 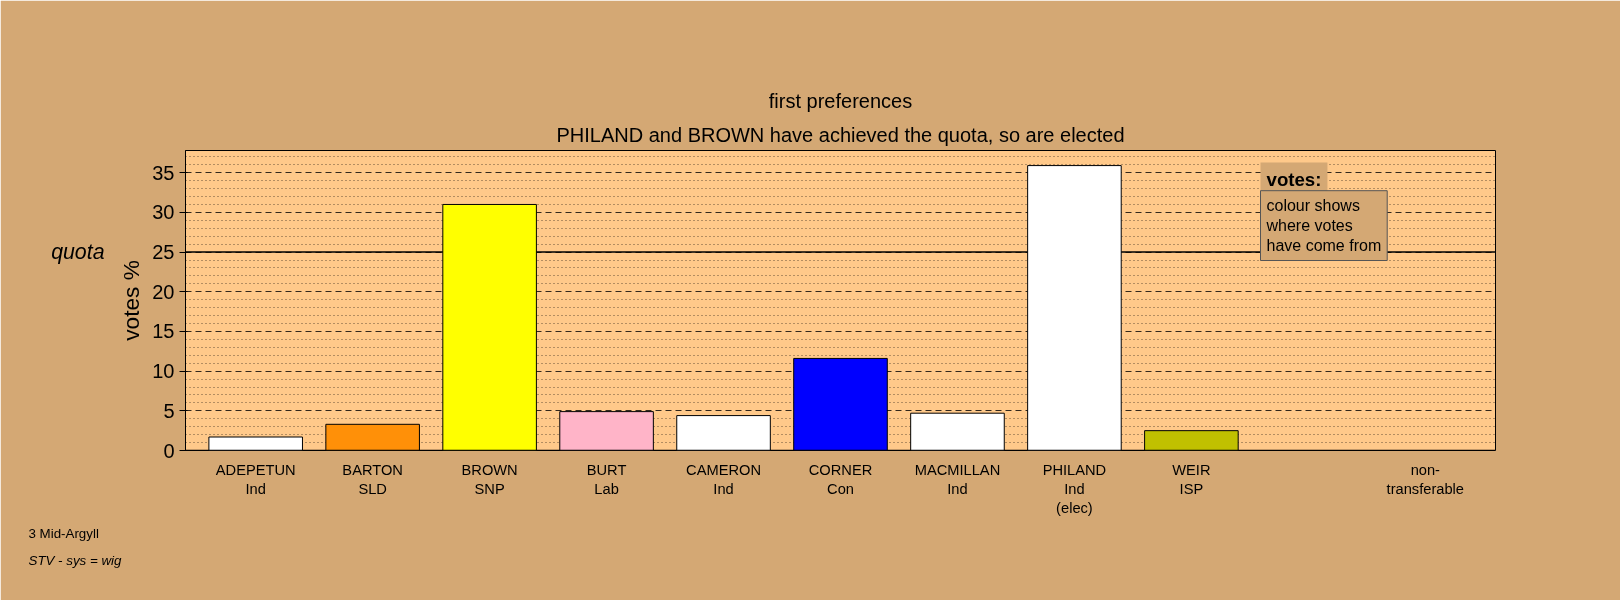 I want to click on text: STV - sys = wig, so click(x=75, y=560).